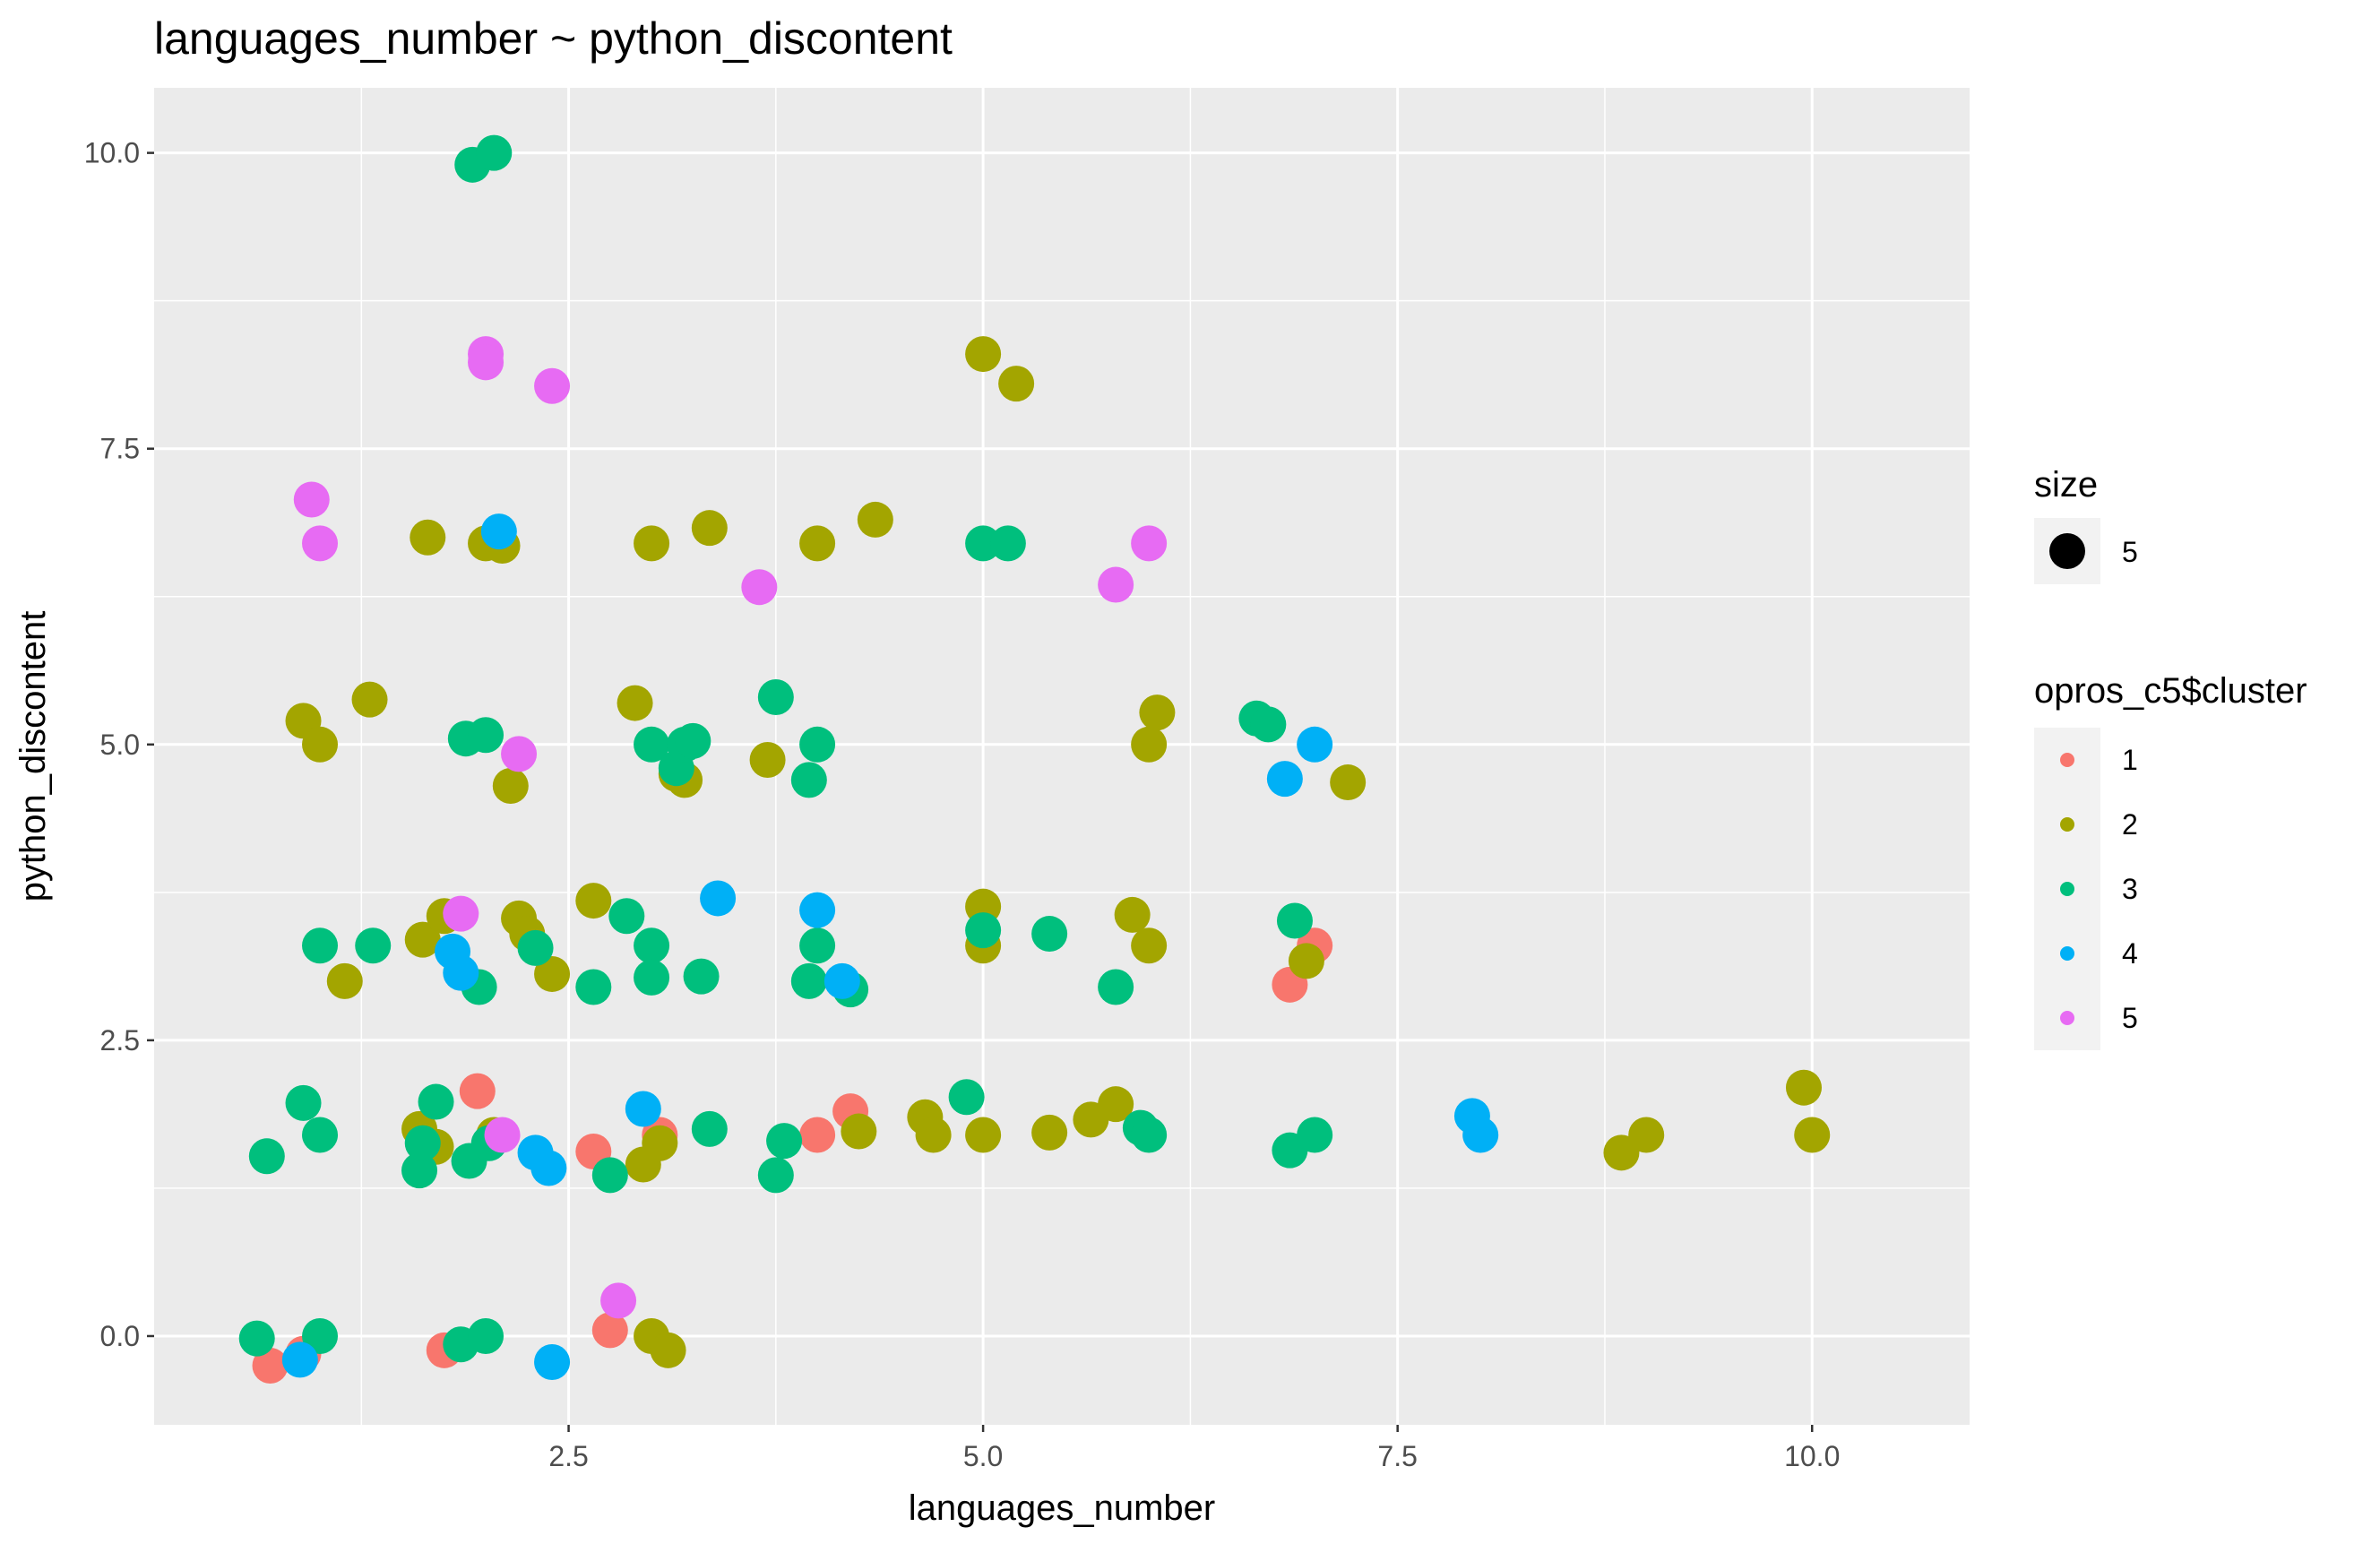 The width and height of the screenshot is (2380, 1544). What do you see at coordinates (120, 1336) in the screenshot?
I see `y-tick-label: 0.0` at bounding box center [120, 1336].